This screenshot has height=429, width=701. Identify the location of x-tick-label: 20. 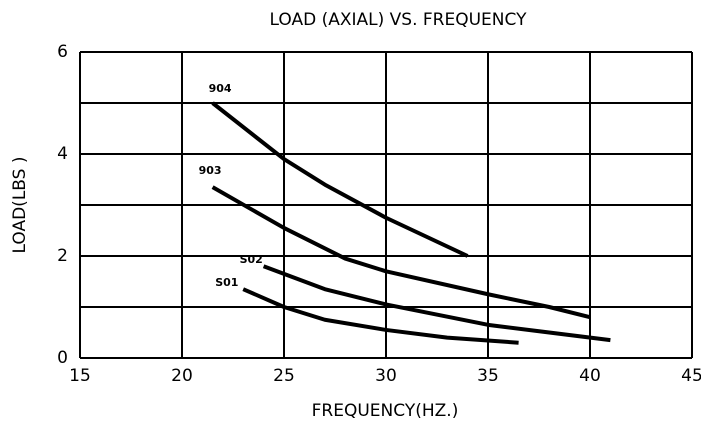
(182, 376).